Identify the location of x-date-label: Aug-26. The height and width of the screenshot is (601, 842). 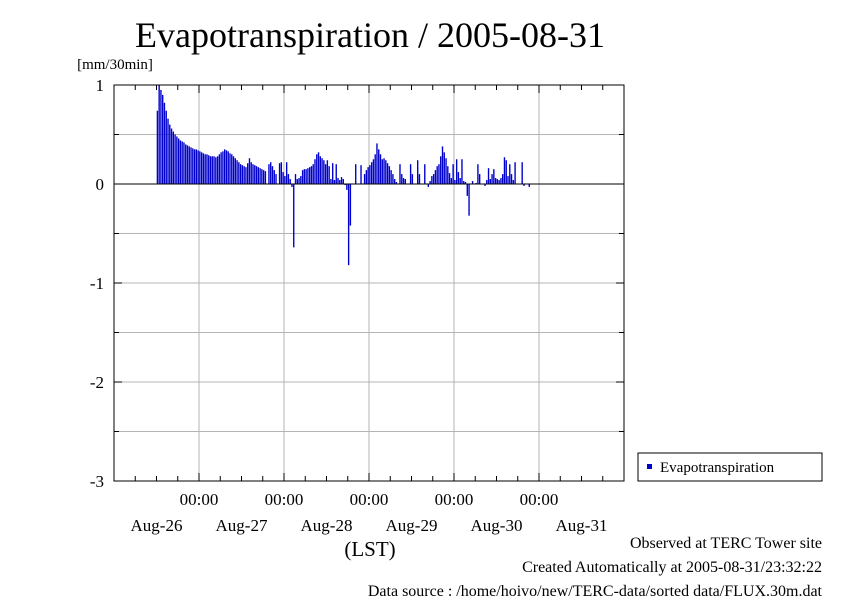
(157, 525).